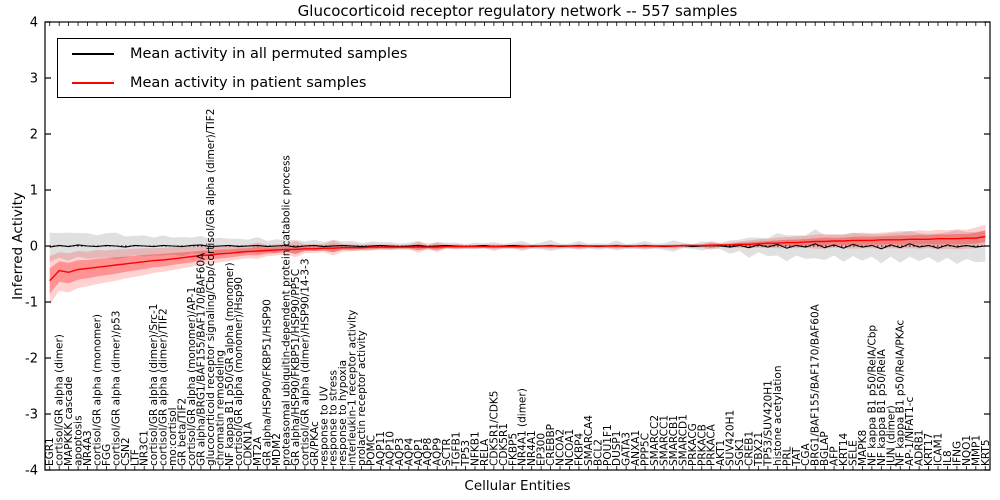 The image size is (1000, 500). I want to click on x-tick-label: EGR1, so click(50, 451).